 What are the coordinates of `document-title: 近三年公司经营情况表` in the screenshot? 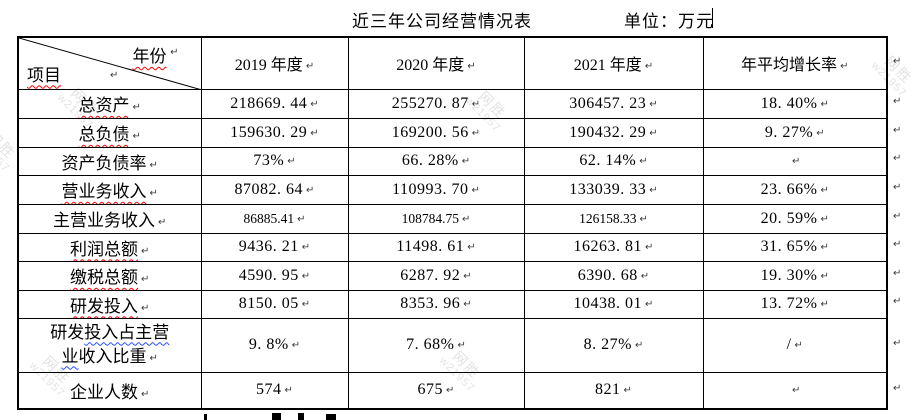 It's located at (442, 21).